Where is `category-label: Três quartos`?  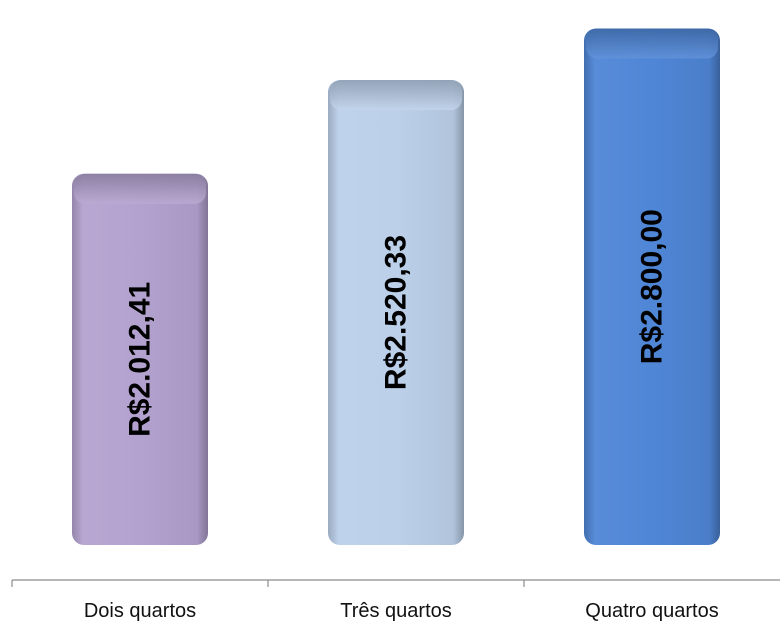
category-label: Três quartos is located at coordinates (396, 611).